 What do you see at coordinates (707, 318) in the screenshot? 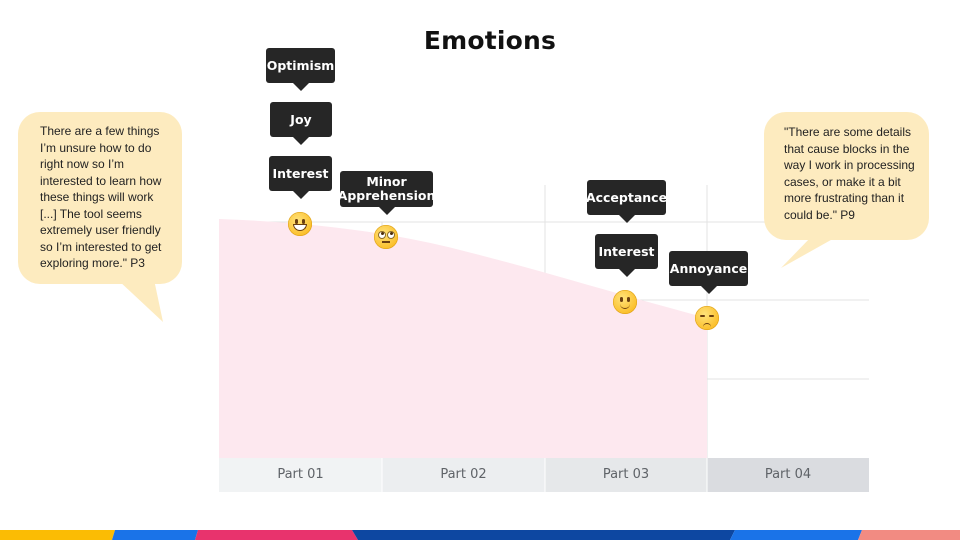
I see `unamused-face-icon` at bounding box center [707, 318].